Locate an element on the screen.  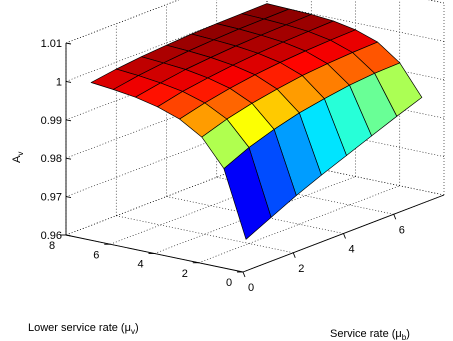
z-axis-label-text: A is located at coordinates (17, 159).